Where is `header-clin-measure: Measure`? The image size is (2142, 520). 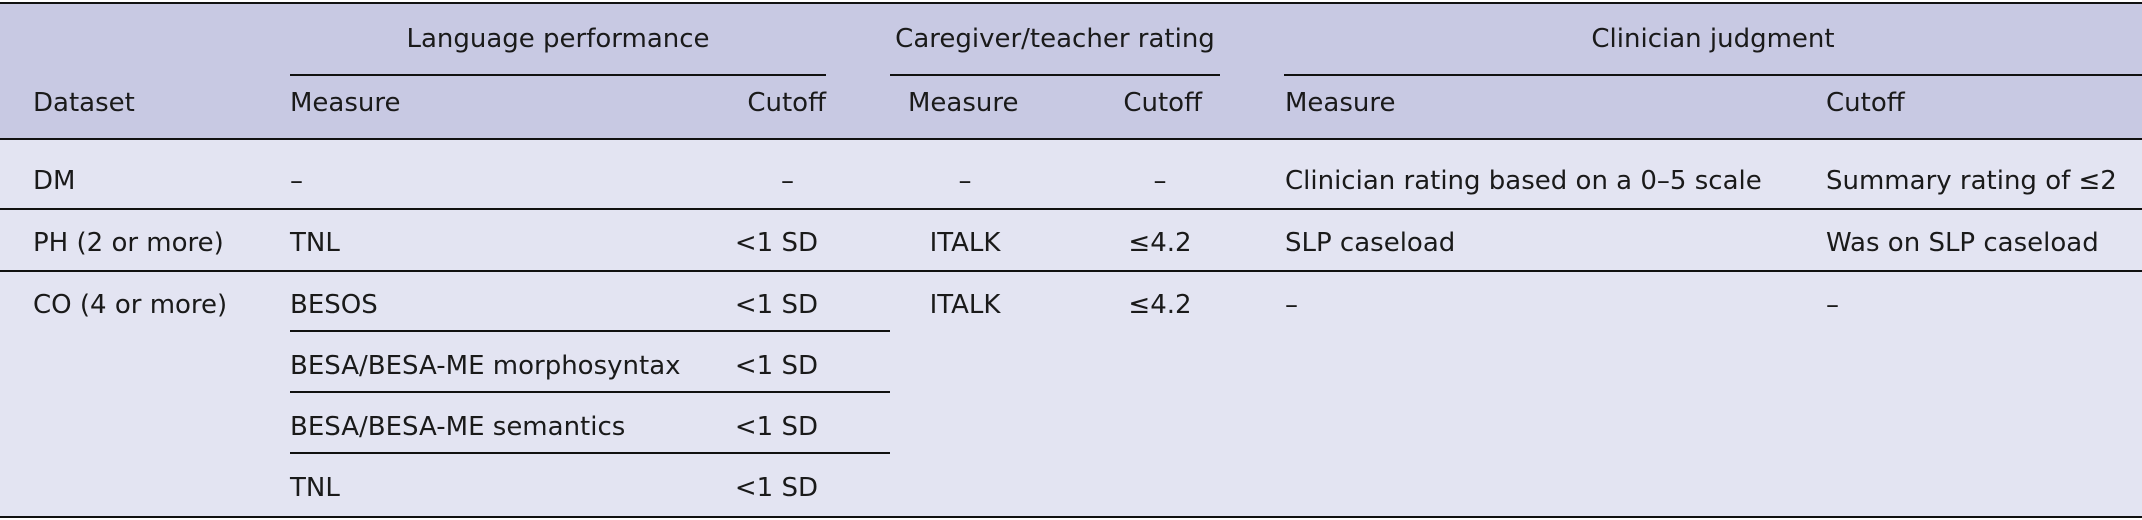
header-clin-measure: Measure is located at coordinates (1340, 103).